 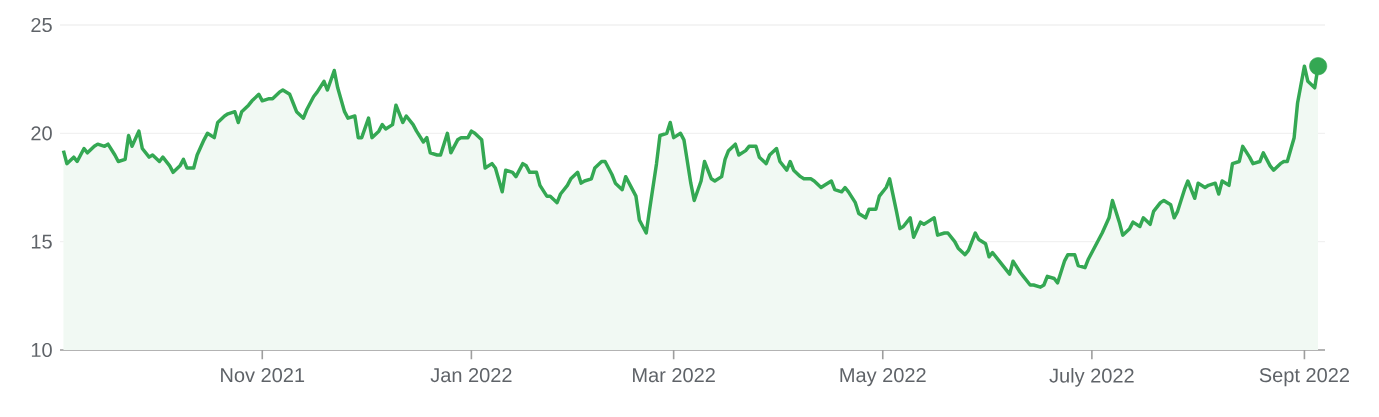 What do you see at coordinates (41, 241) in the screenshot?
I see `y-tick-label: 15` at bounding box center [41, 241].